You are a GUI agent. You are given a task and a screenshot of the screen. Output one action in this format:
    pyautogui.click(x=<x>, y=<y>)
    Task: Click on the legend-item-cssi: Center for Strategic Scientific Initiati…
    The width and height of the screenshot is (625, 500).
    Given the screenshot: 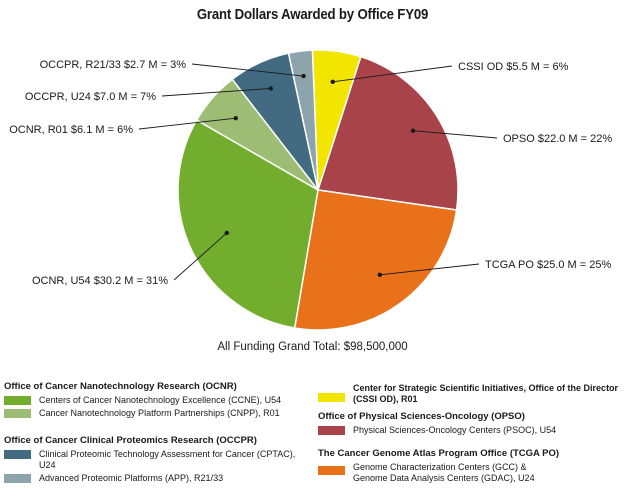 What is the action you would take?
    pyautogui.click(x=469, y=394)
    